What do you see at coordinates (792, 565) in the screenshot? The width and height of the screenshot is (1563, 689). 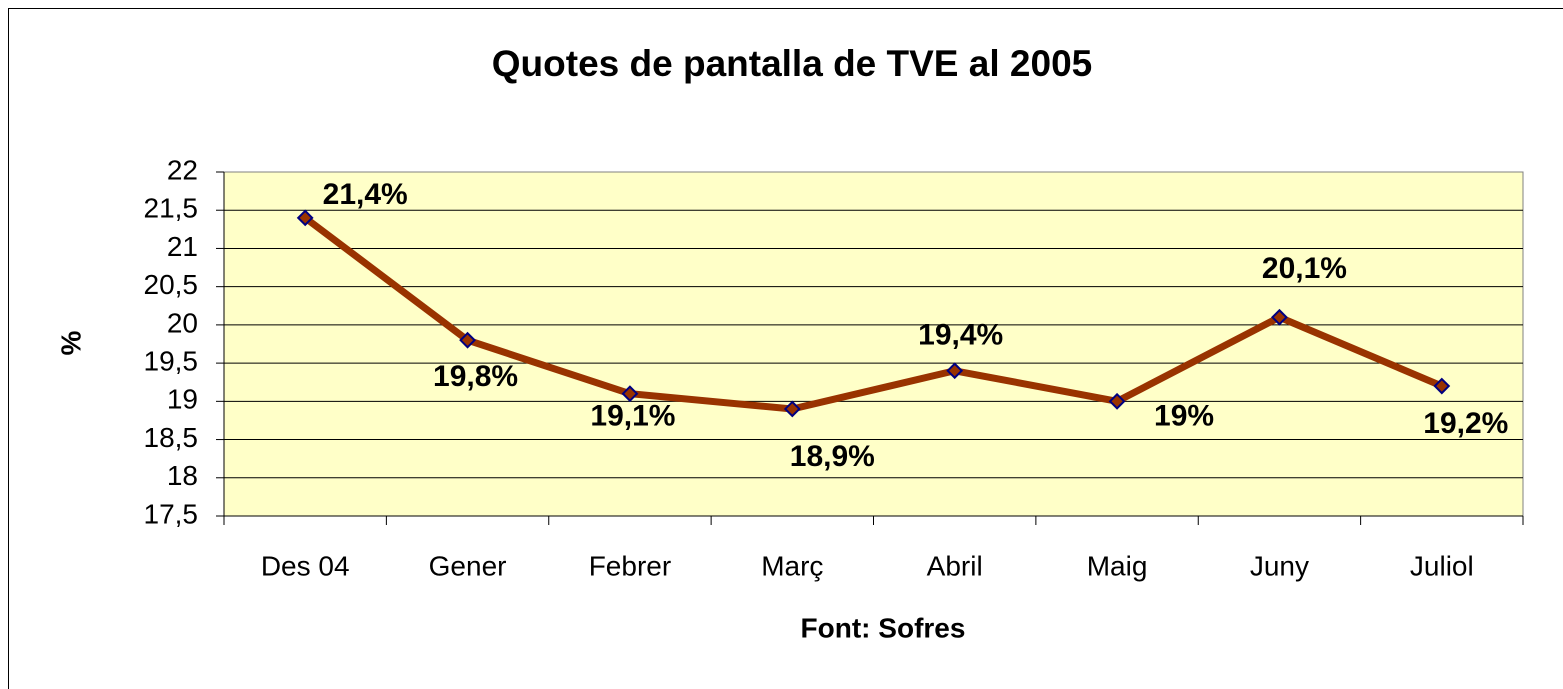 I see `x-tick-label: Març` at bounding box center [792, 565].